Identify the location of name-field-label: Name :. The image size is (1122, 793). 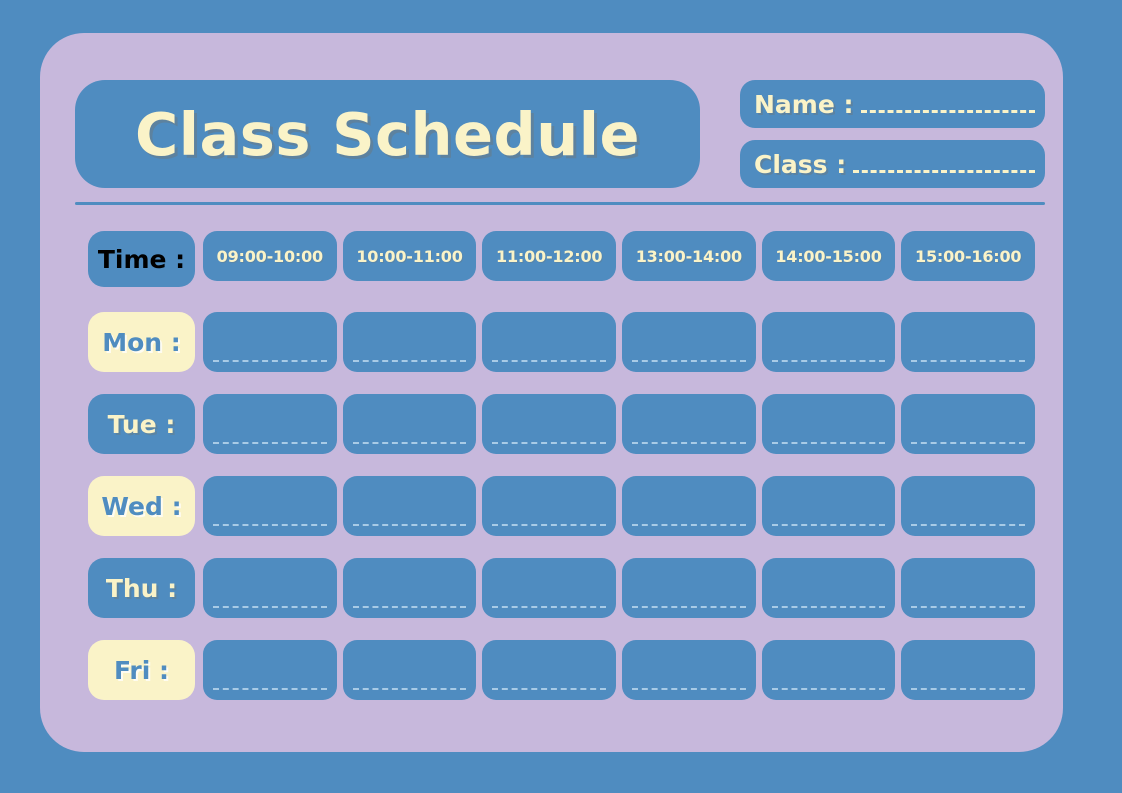
(804, 104).